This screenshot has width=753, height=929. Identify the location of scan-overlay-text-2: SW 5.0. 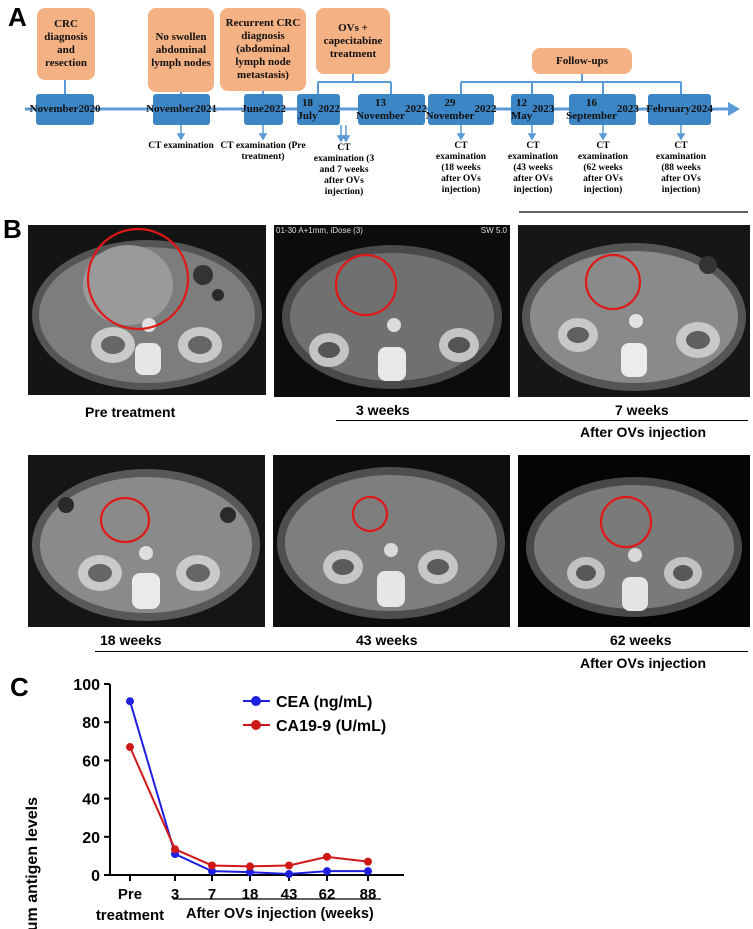
(493, 230).